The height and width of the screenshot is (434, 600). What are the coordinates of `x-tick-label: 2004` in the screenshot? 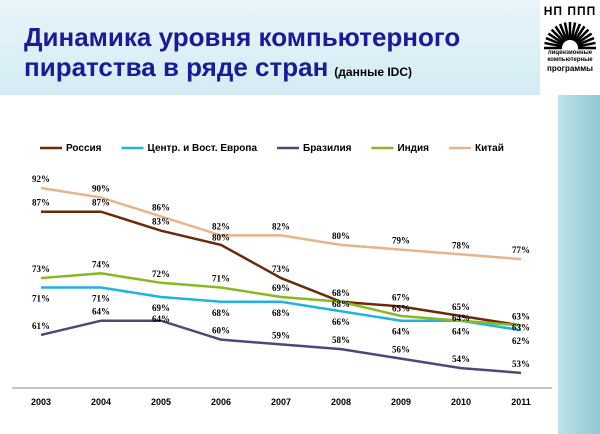 It's located at (101, 402).